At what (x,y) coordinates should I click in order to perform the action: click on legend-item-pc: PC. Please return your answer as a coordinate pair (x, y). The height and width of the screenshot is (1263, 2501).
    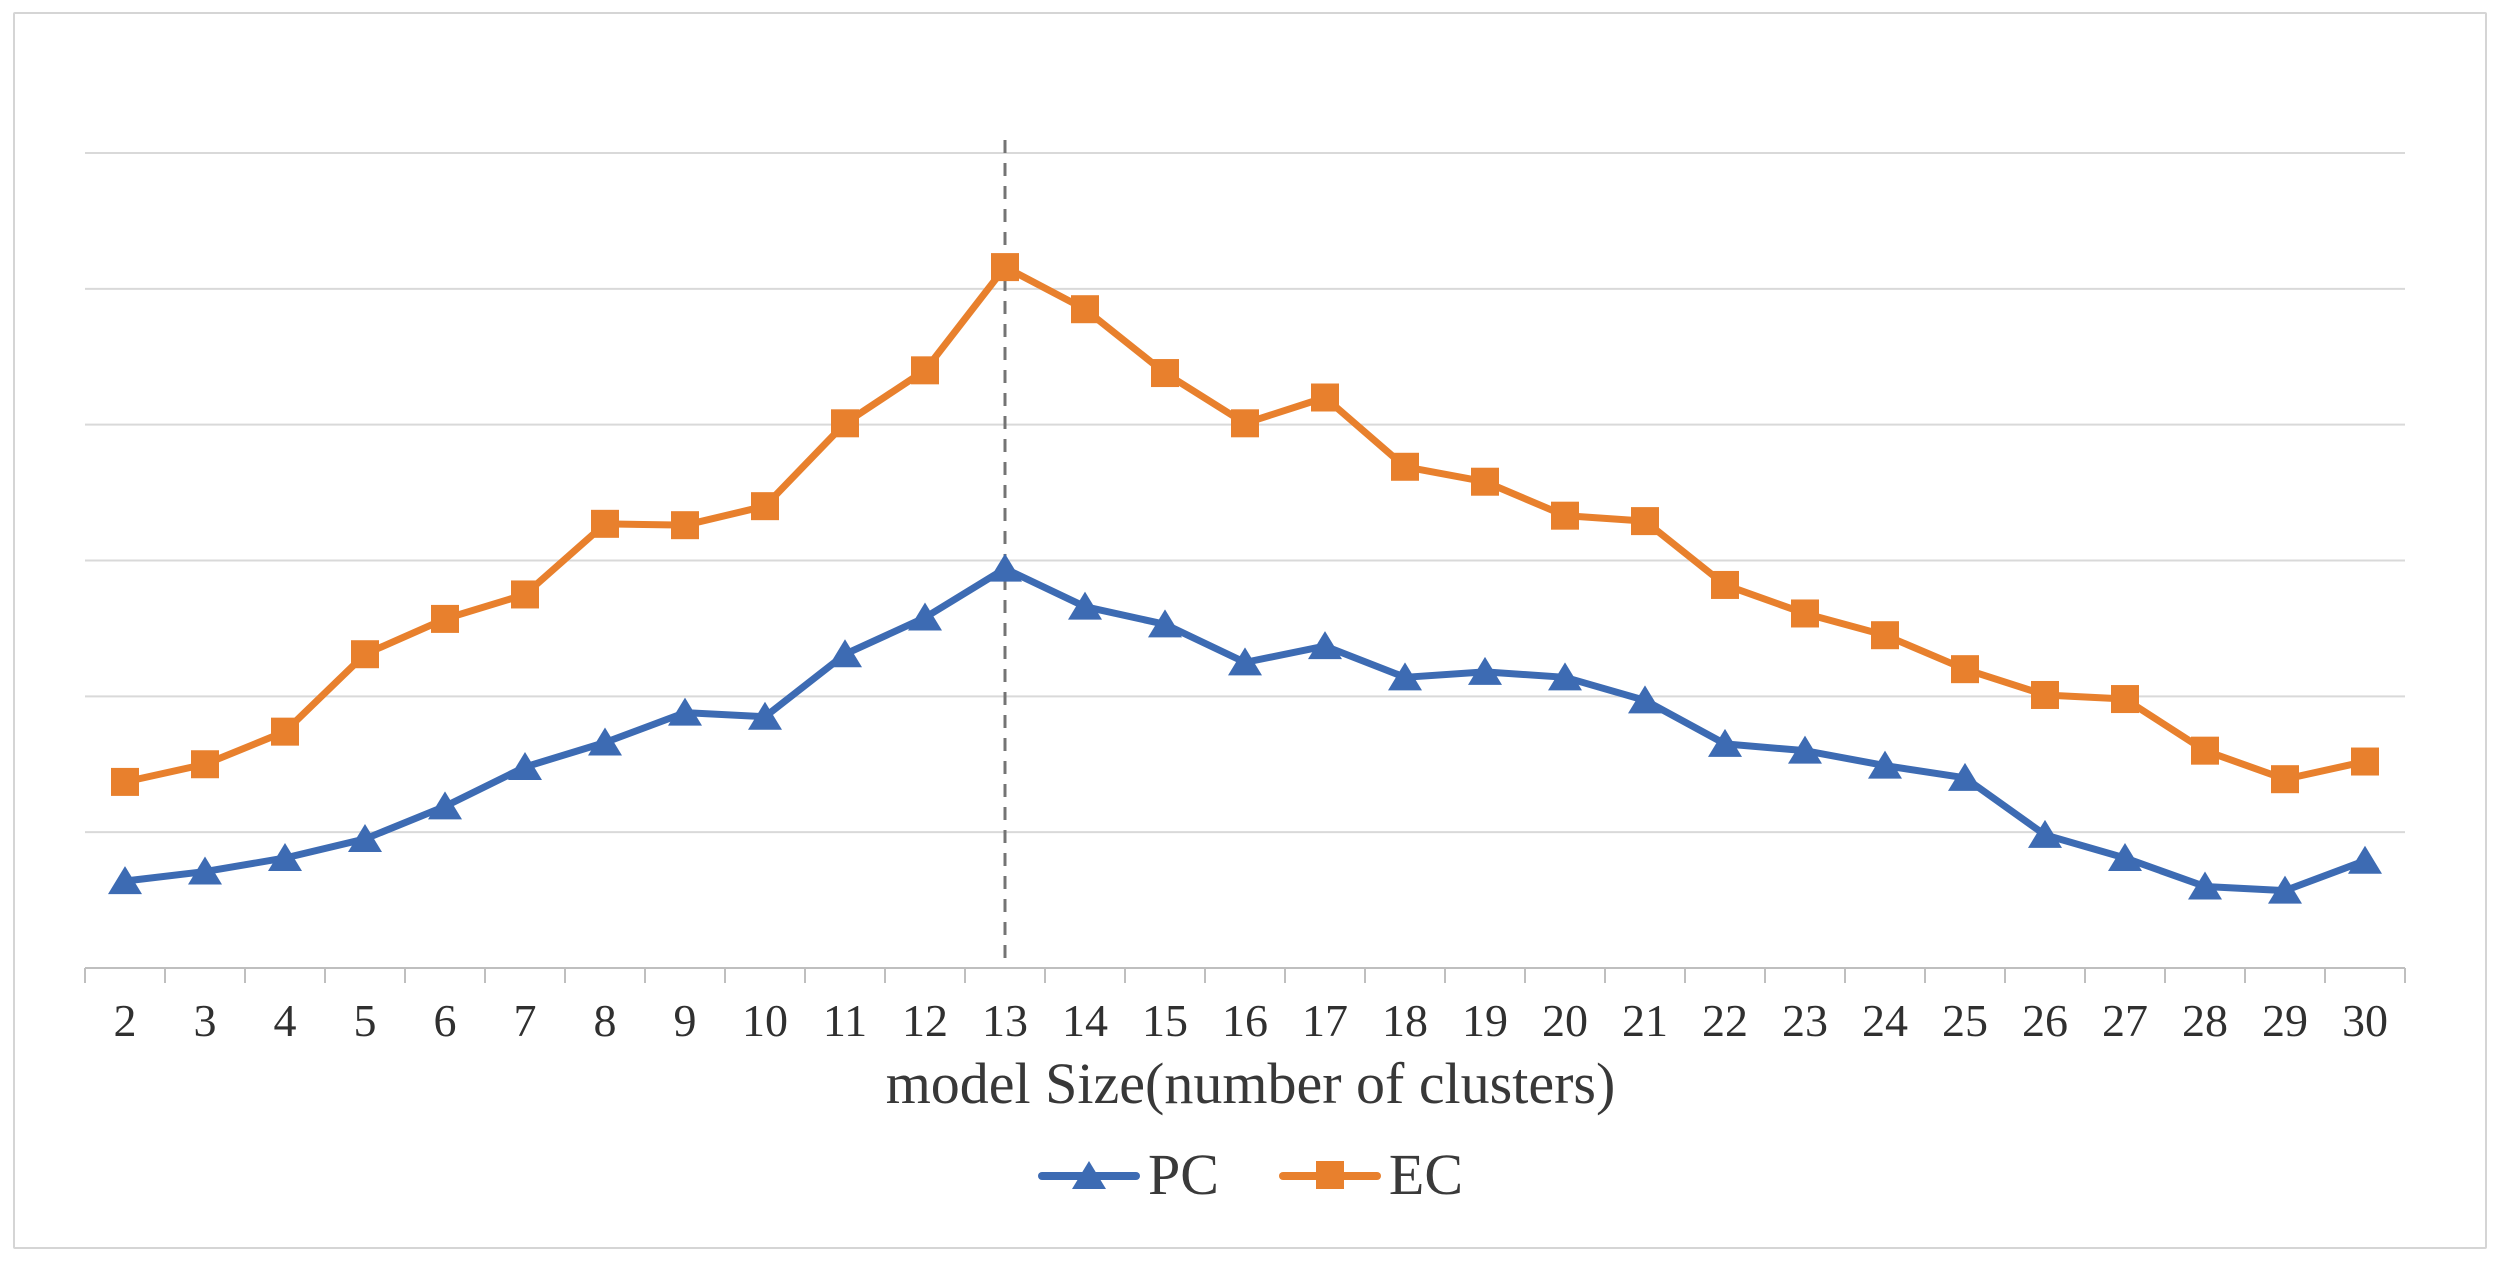
    Looking at the image, I should click on (1128, 1174).